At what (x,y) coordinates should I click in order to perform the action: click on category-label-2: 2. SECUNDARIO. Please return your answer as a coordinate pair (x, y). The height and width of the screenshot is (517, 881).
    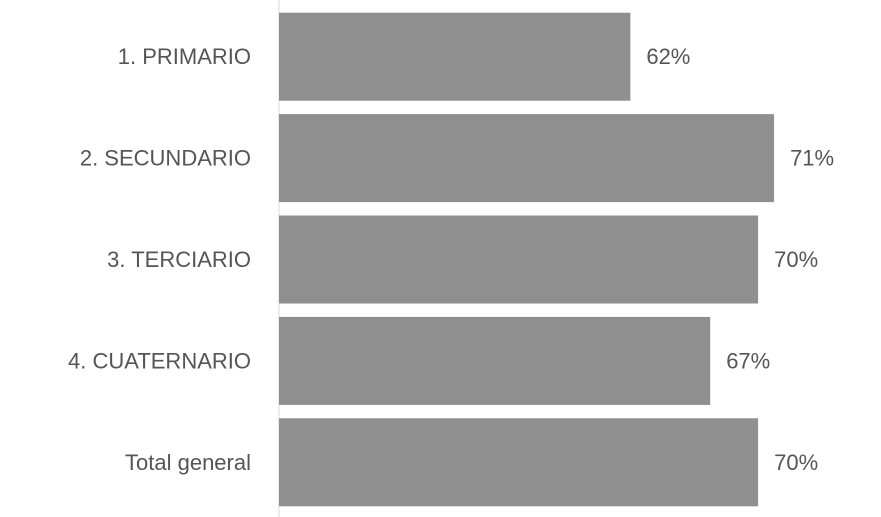
    Looking at the image, I should click on (165, 158).